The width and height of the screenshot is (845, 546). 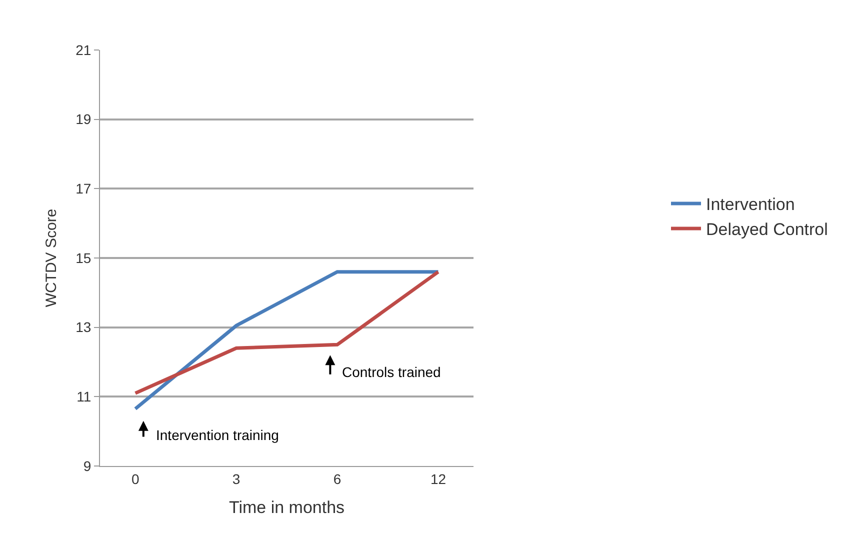 What do you see at coordinates (87, 466) in the screenshot?
I see `y-tick-label: 9` at bounding box center [87, 466].